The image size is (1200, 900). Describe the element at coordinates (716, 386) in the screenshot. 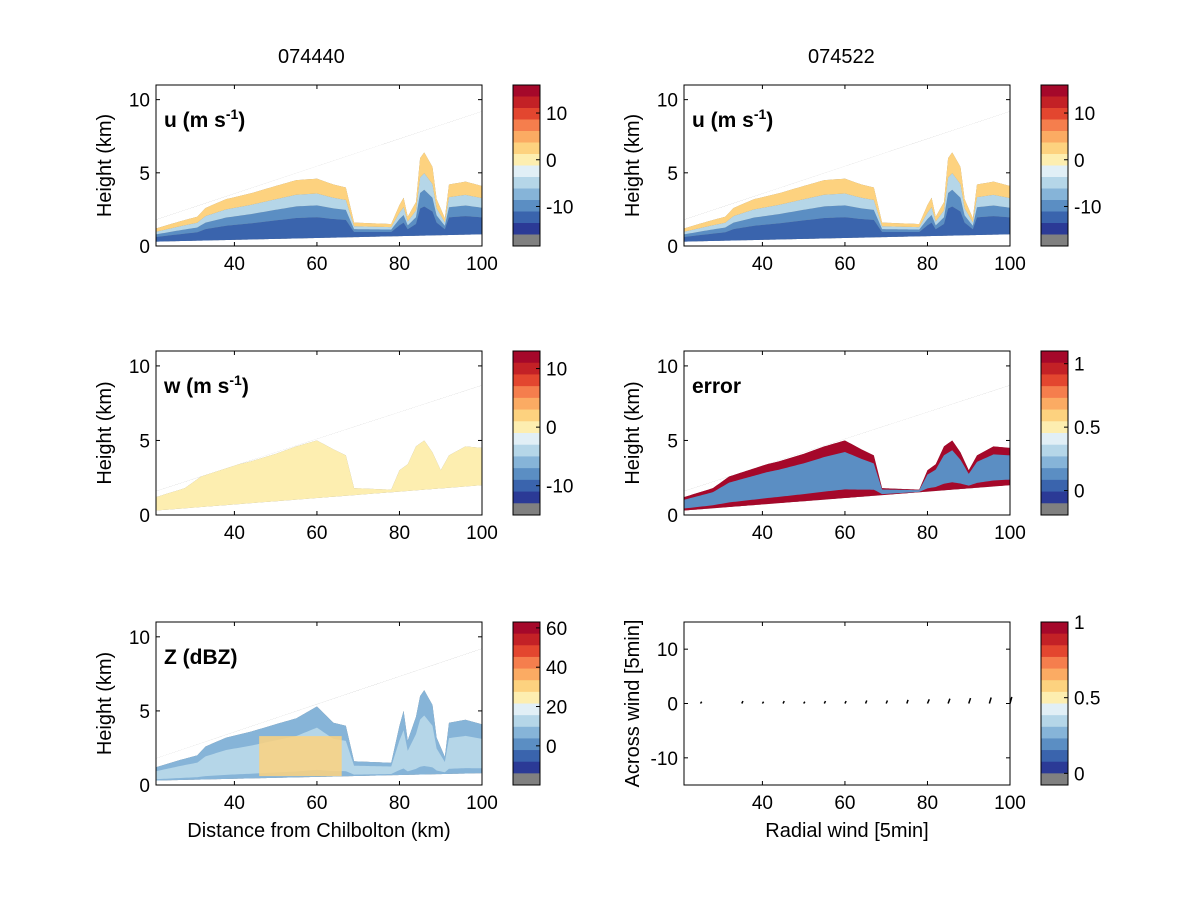

I see `panel-label: error` at that location.